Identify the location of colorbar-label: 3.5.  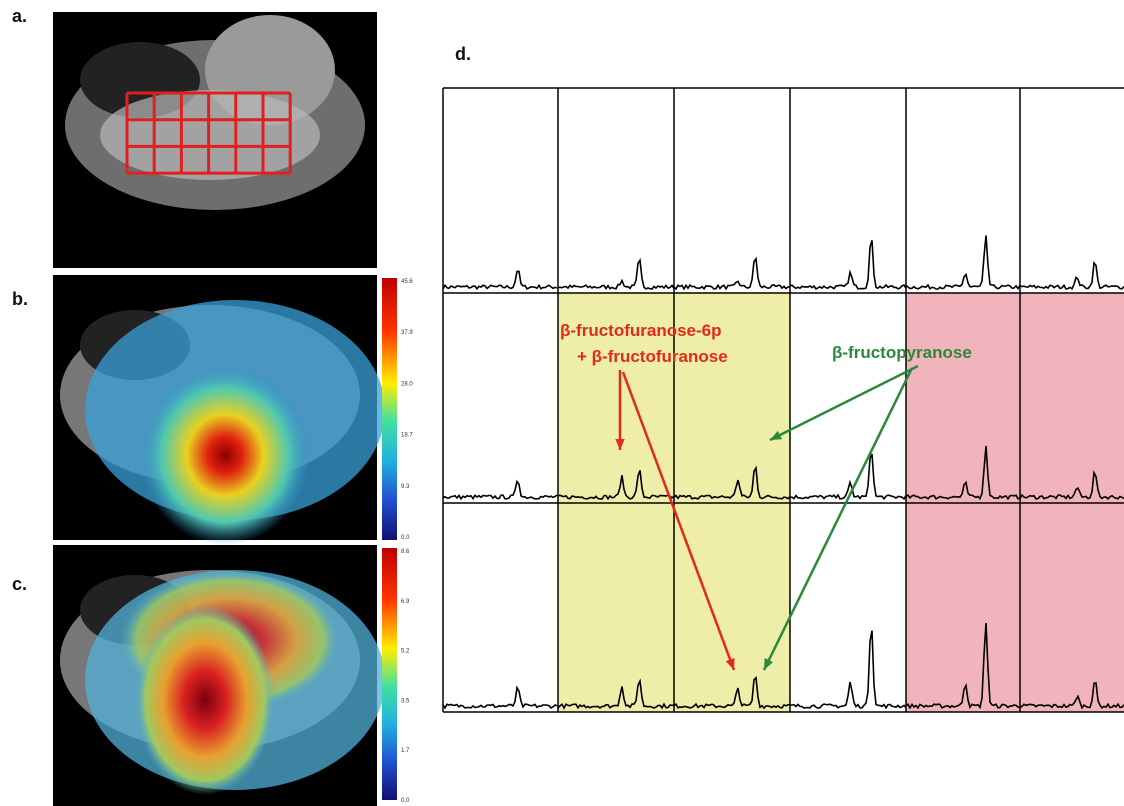
(405, 701).